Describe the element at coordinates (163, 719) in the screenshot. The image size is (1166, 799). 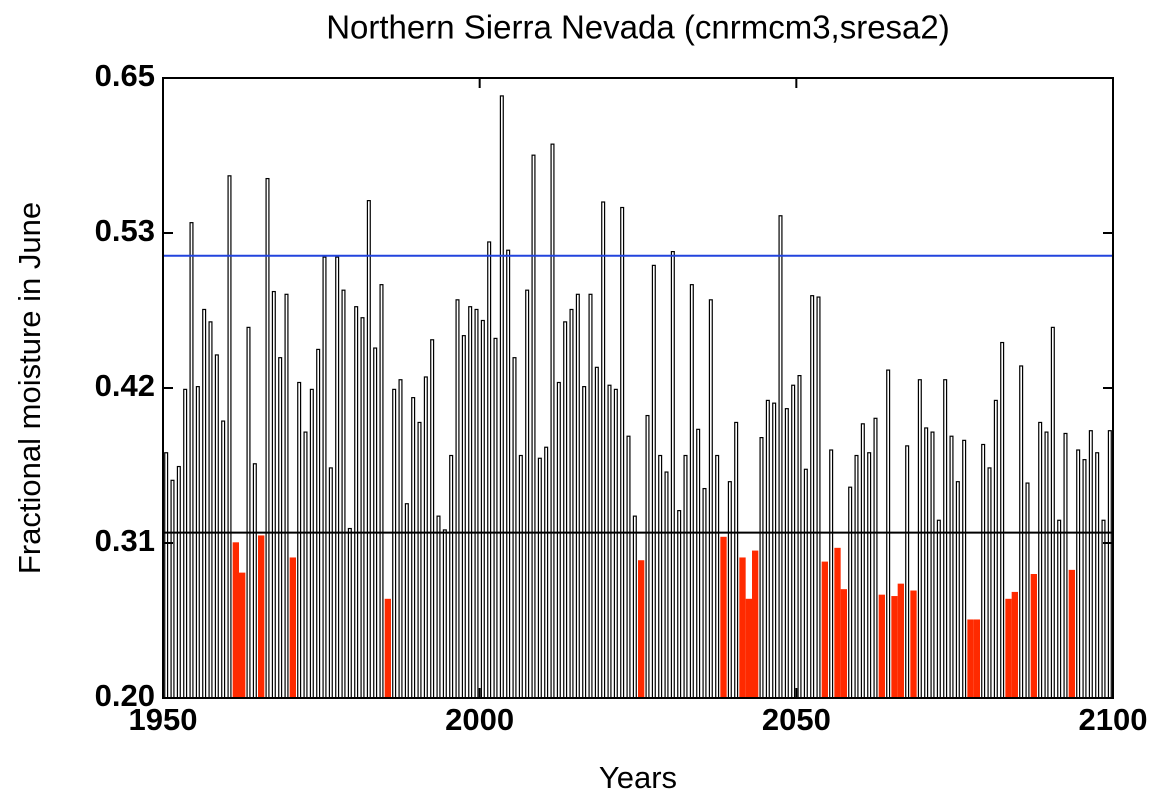
I see `x-tick-label: 1950` at that location.